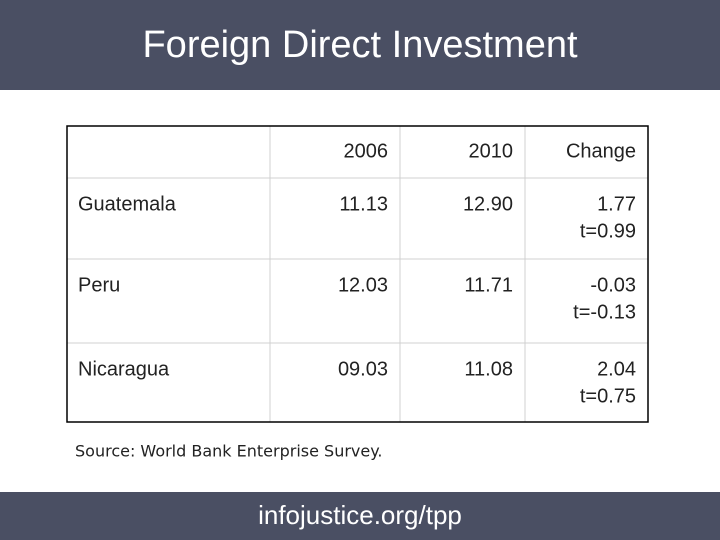 The height and width of the screenshot is (540, 720). I want to click on row-label: Guatemala, so click(127, 204).